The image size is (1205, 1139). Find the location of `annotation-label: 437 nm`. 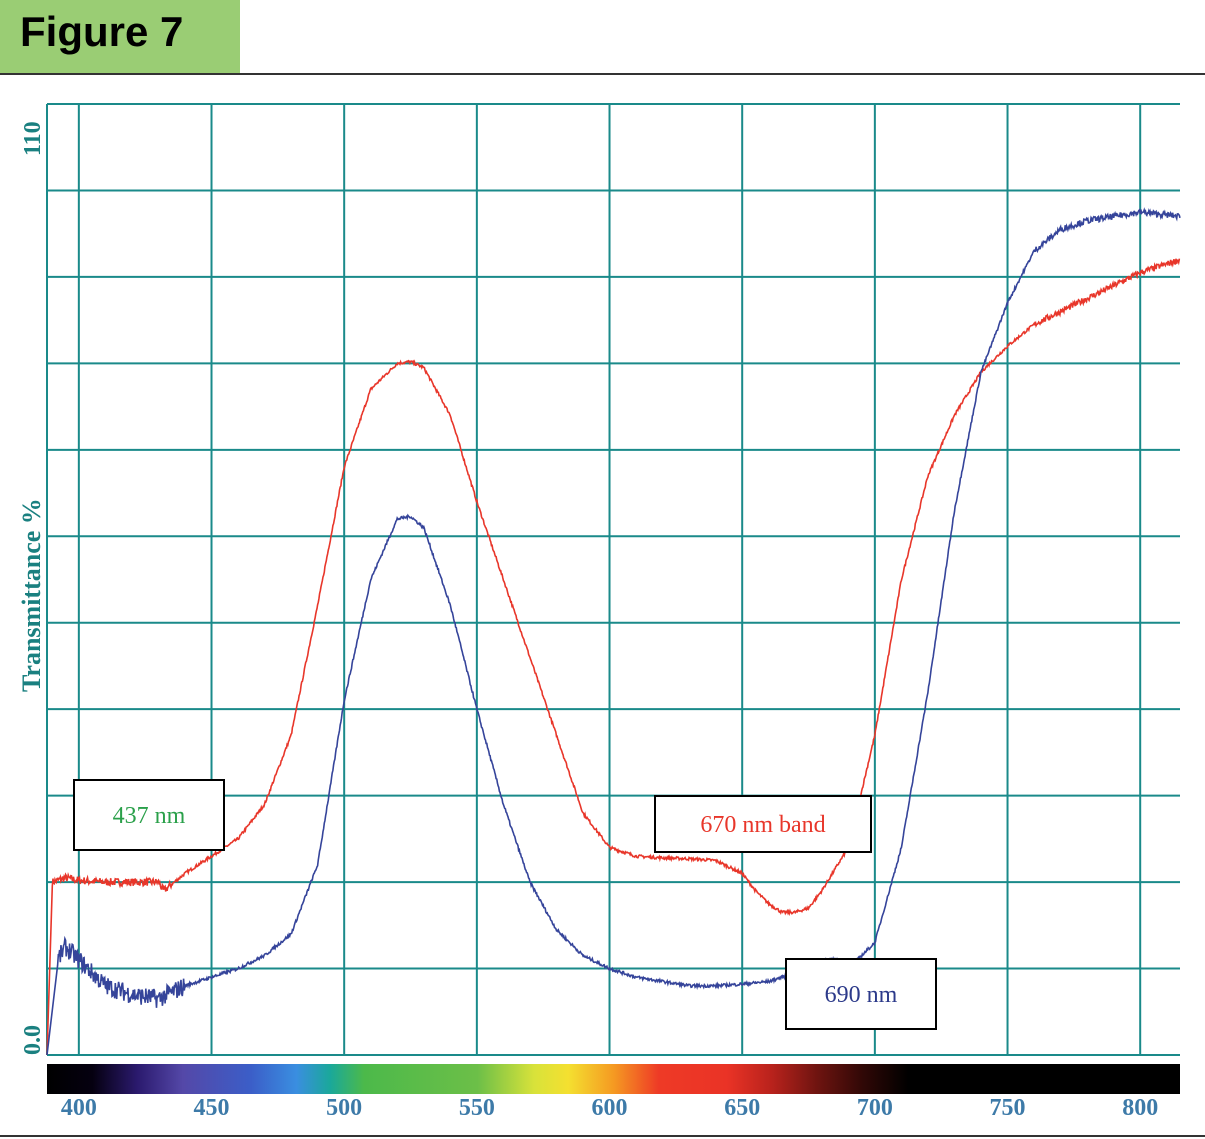

annotation-label: 437 nm is located at coordinates (149, 816).